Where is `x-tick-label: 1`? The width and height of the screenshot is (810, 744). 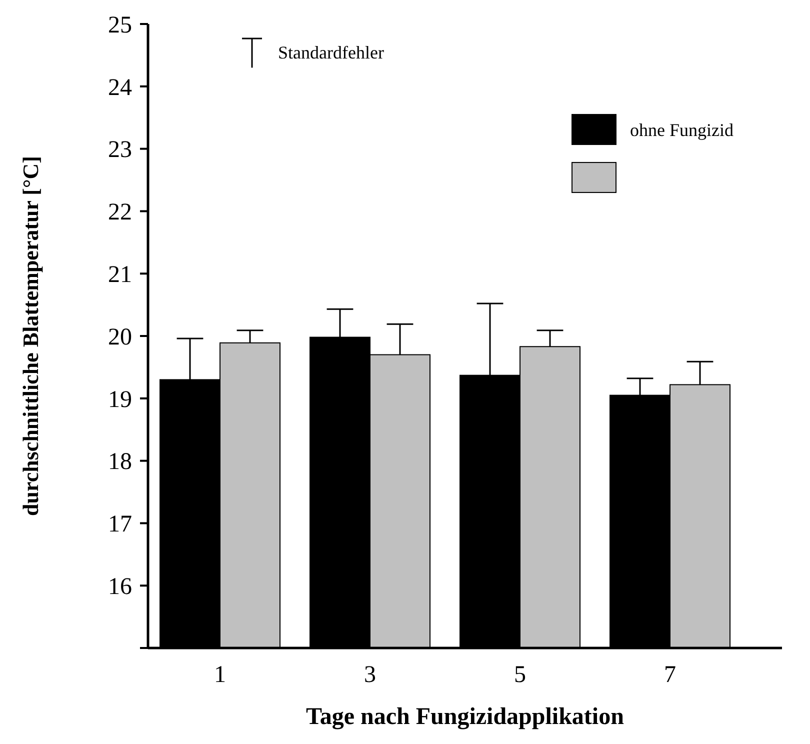 x-tick-label: 1 is located at coordinates (220, 675).